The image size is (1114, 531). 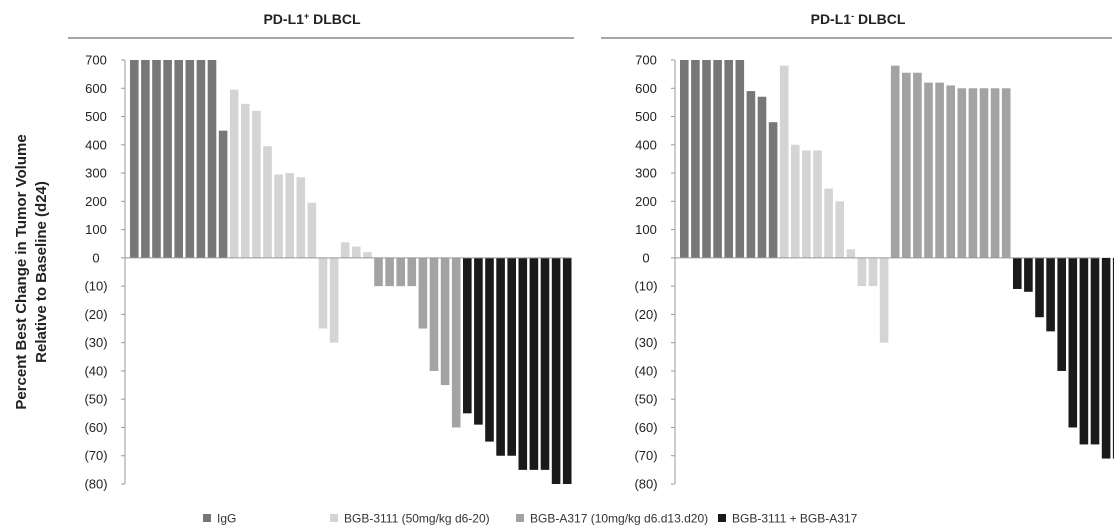 What do you see at coordinates (335, 19) in the screenshot?
I see `panel-title-rest: DLBCL` at bounding box center [335, 19].